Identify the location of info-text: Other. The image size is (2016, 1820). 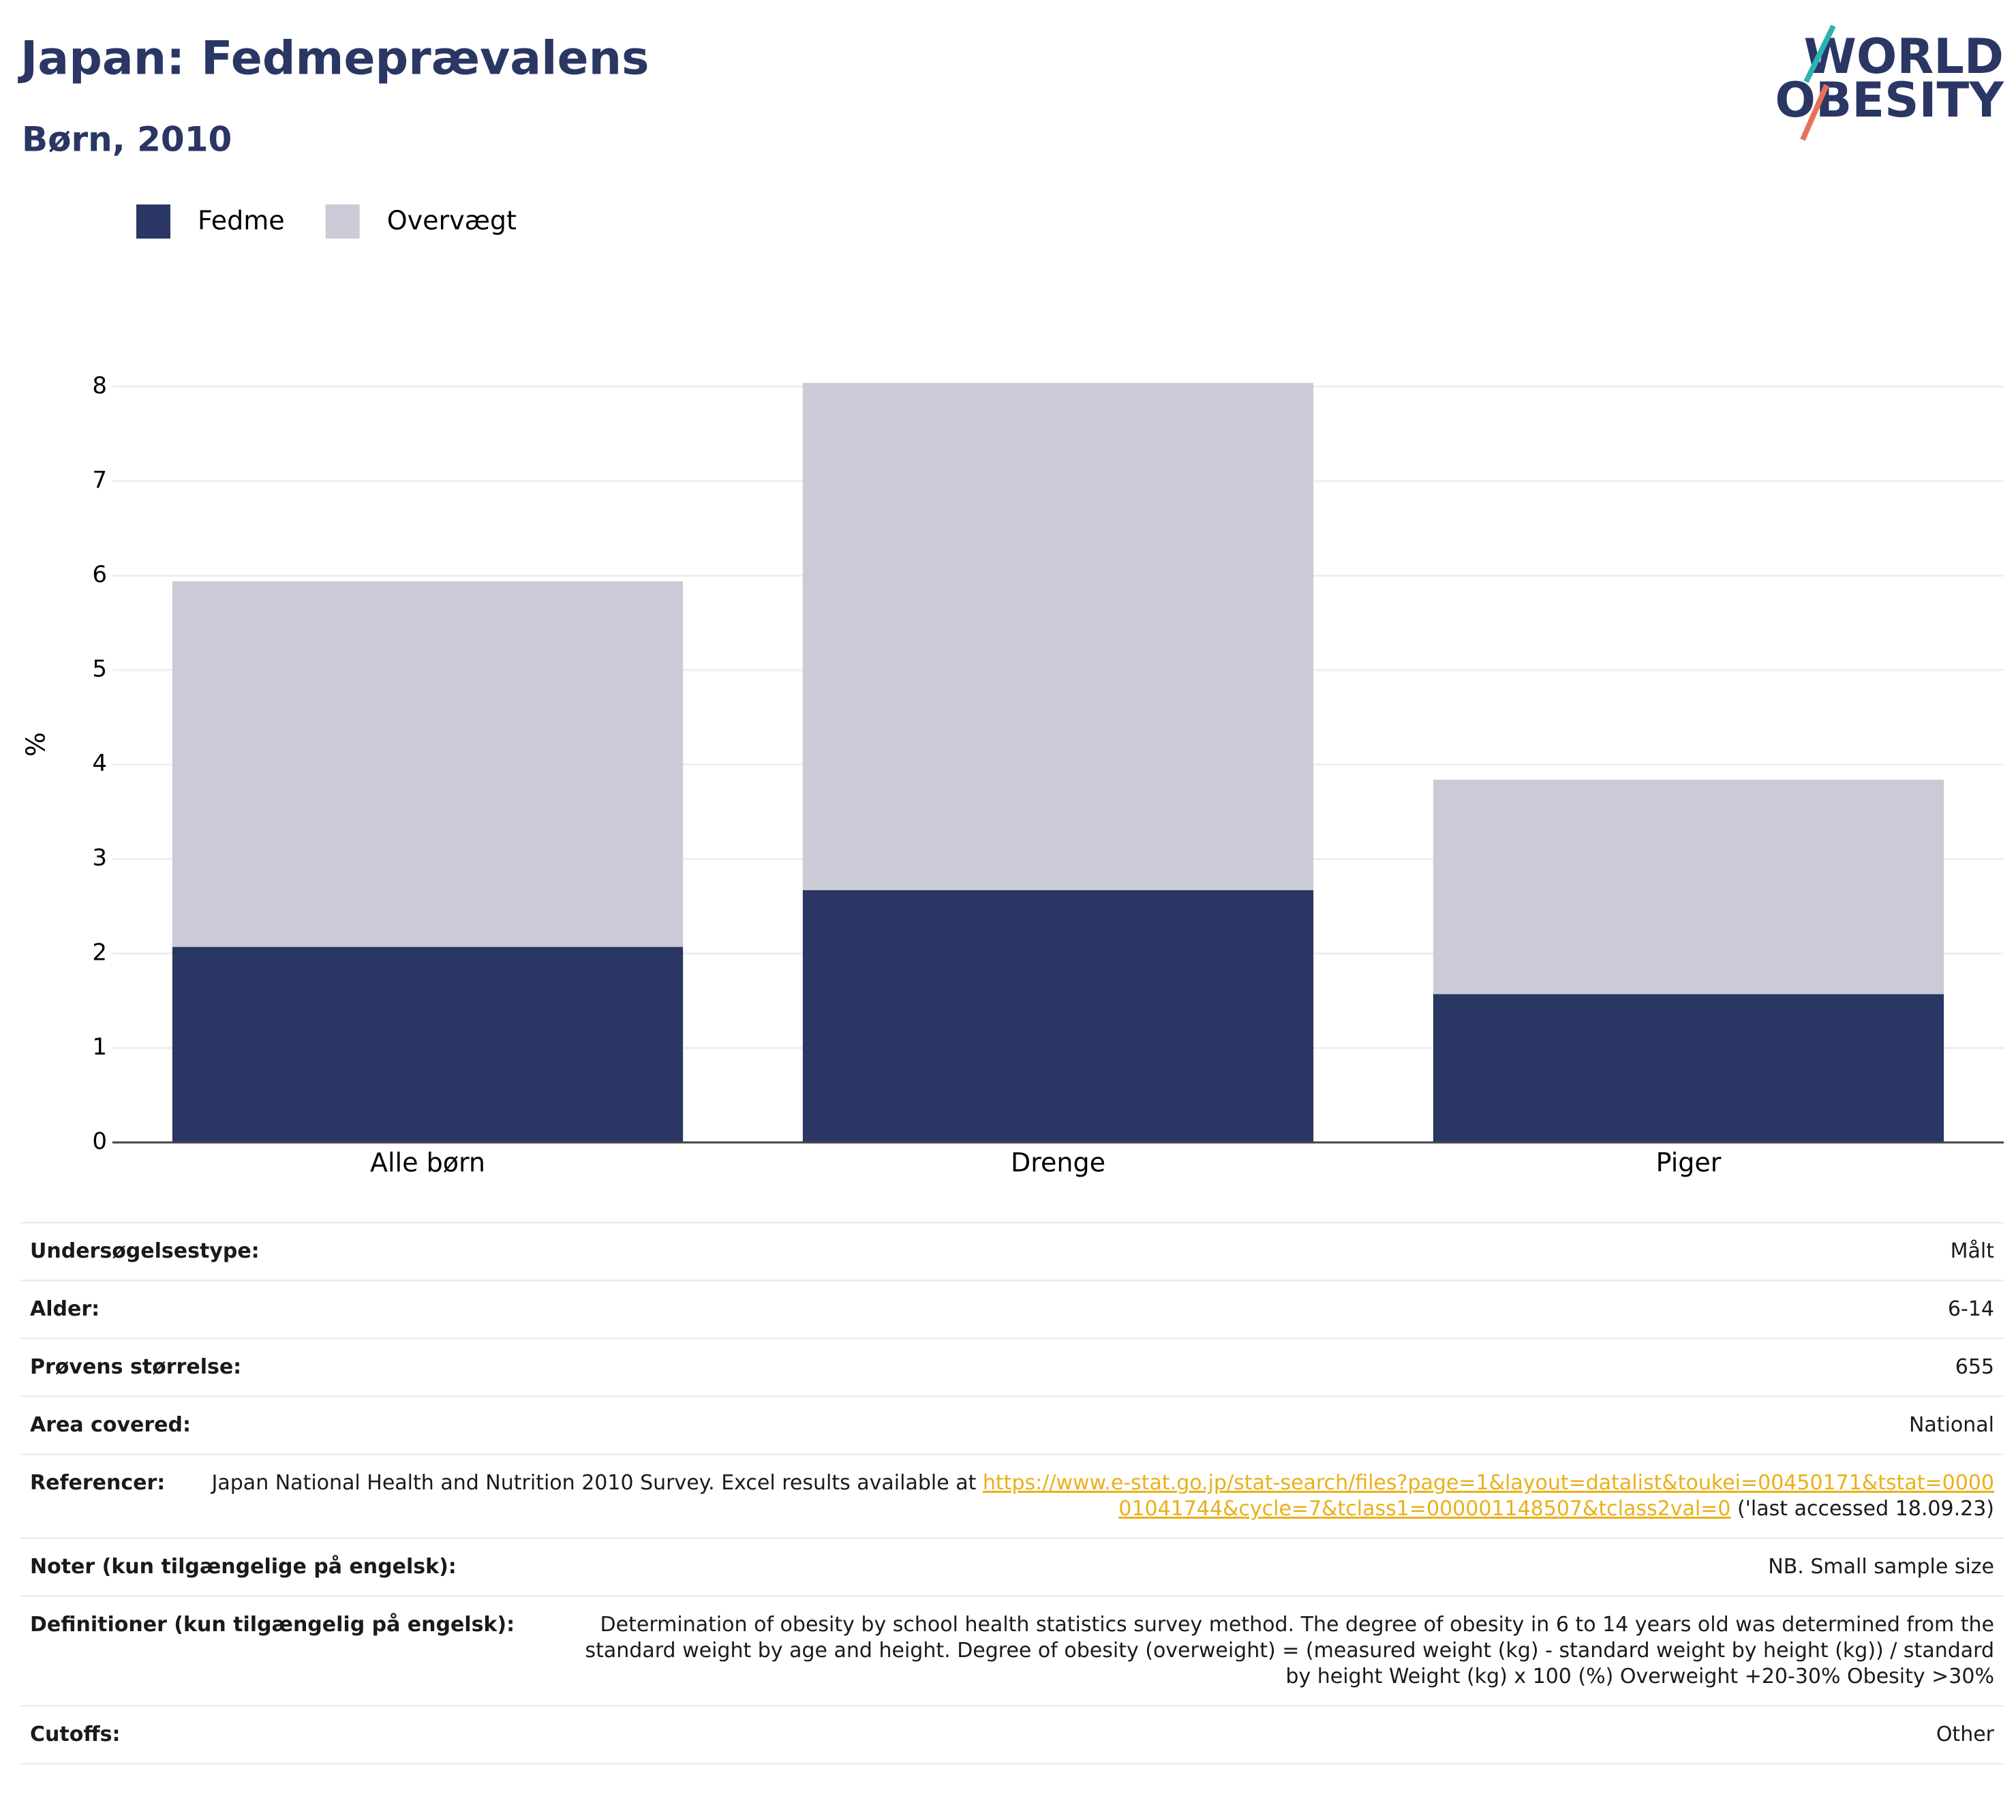
(1965, 1734).